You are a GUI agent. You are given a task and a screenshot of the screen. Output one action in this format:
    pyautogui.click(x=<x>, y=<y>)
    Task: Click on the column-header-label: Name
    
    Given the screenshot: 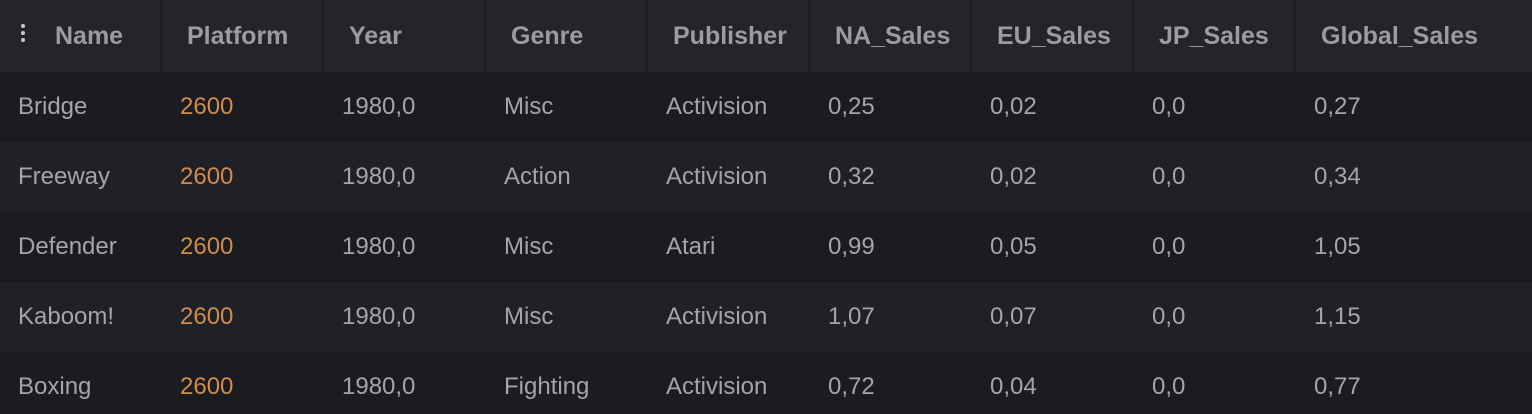 What is the action you would take?
    pyautogui.click(x=89, y=35)
    